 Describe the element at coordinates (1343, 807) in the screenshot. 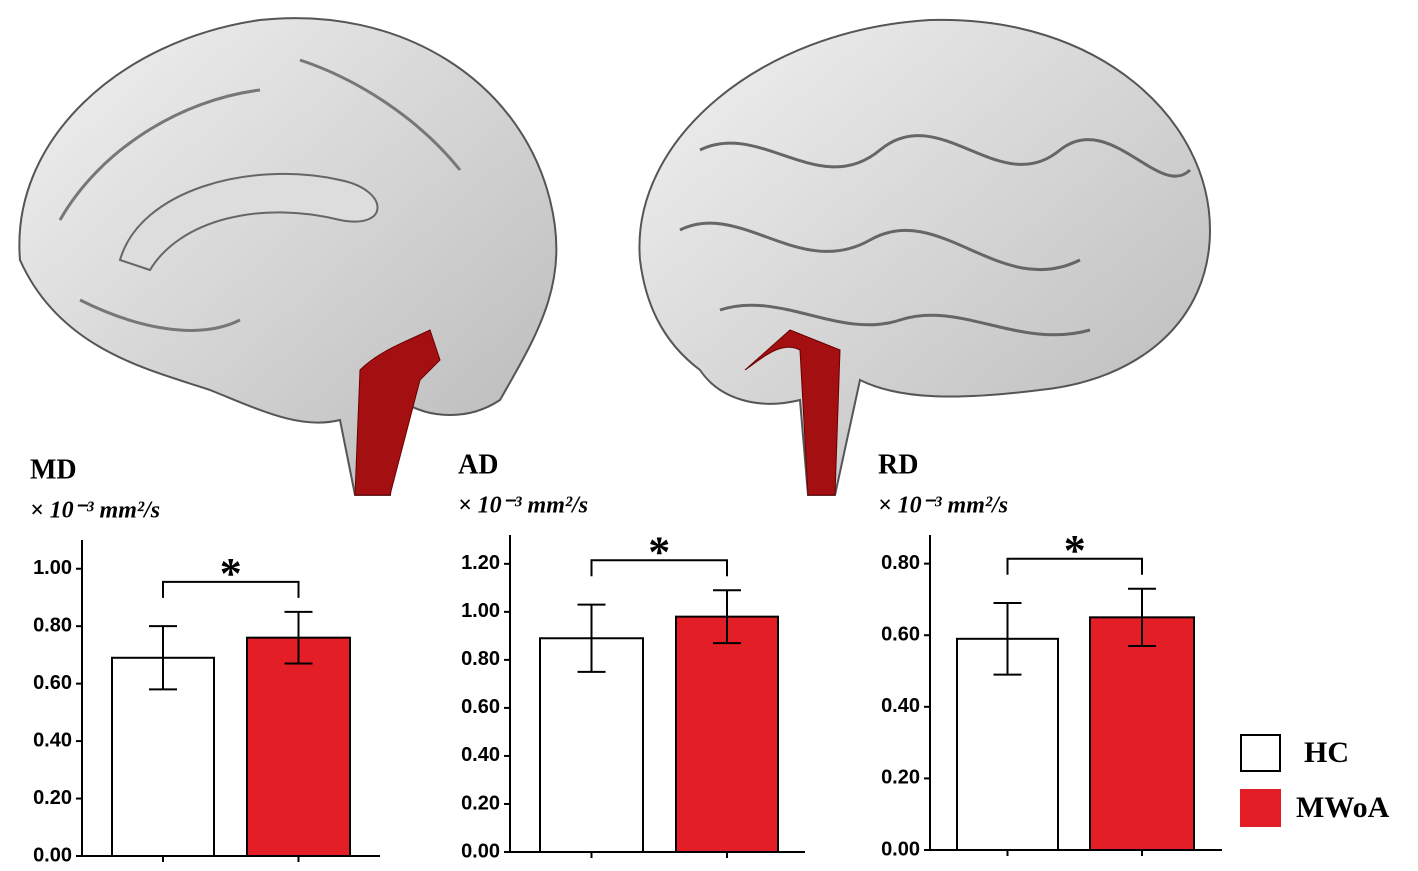

I see `legend-label: MWoA` at that location.